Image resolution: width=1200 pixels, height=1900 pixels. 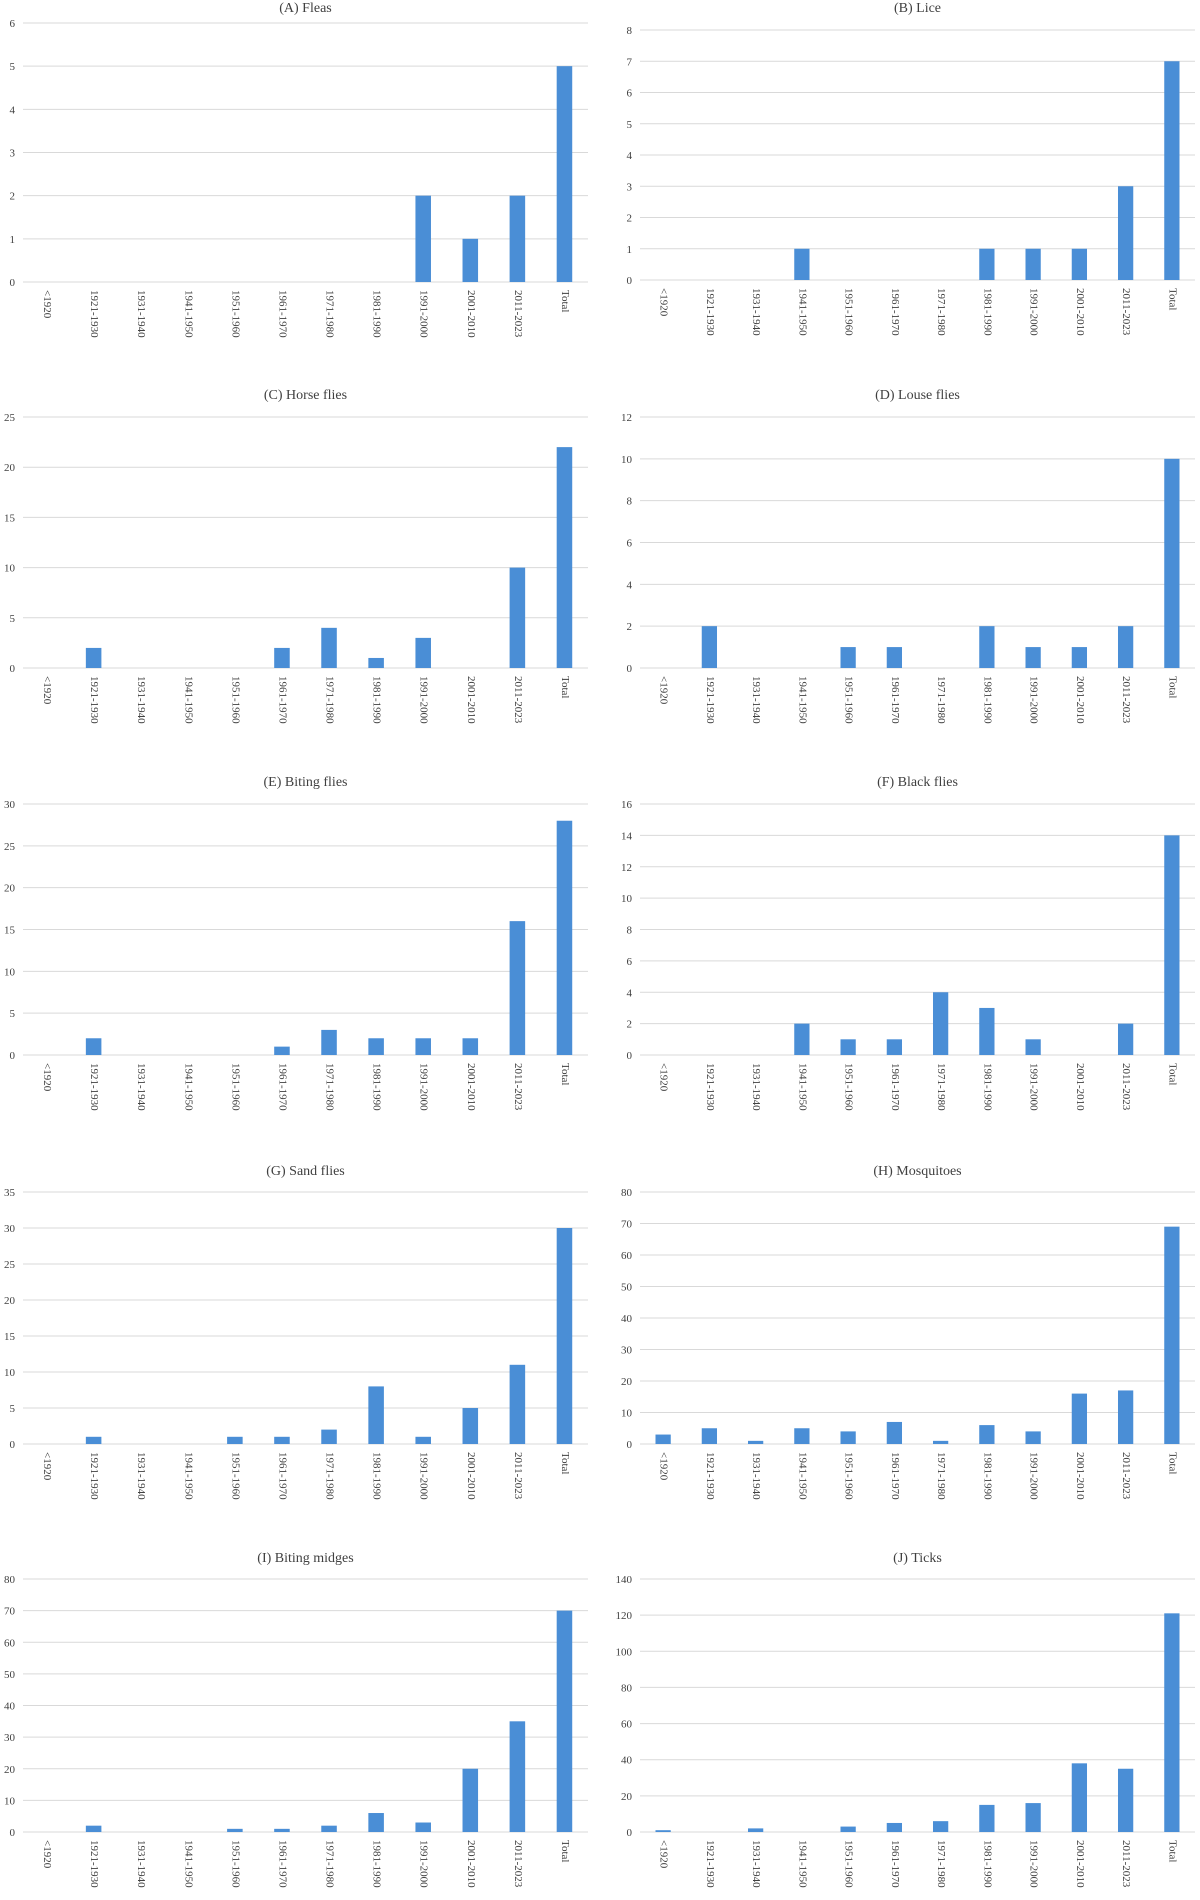 I want to click on y-tick-label: 3, so click(x=13, y=154).